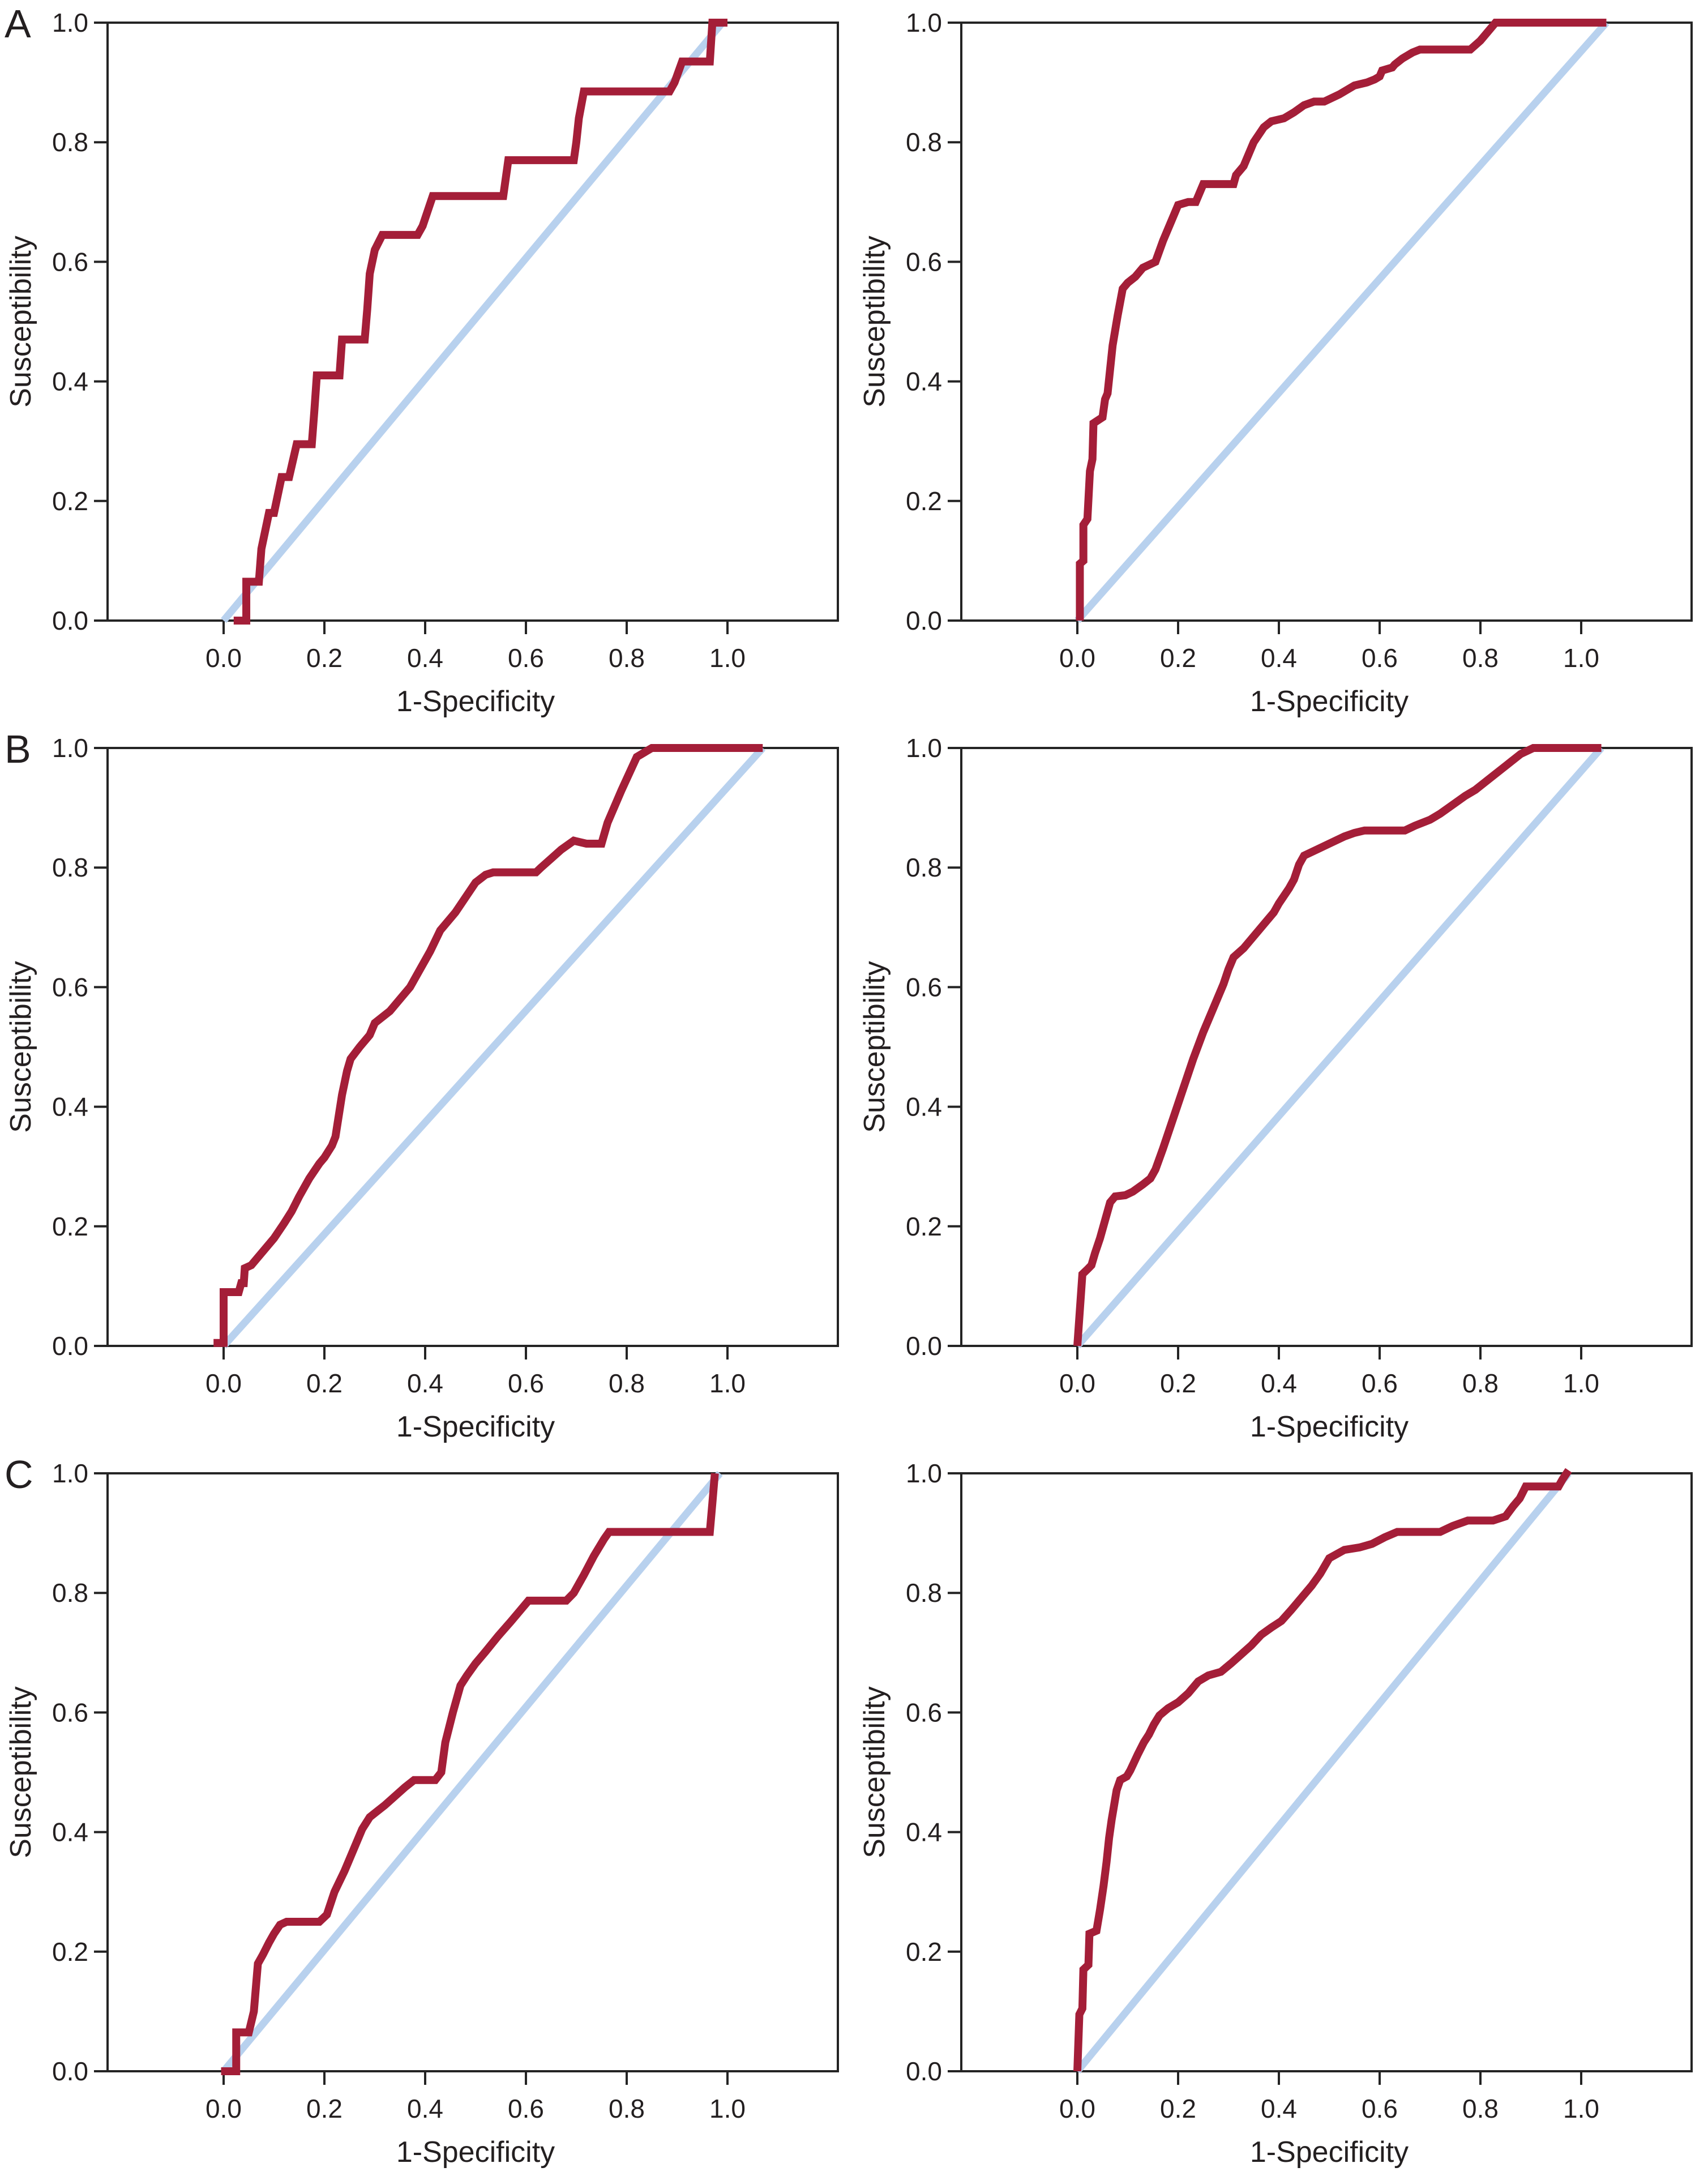 This screenshot has height=2176, width=1708. Describe the element at coordinates (19, 1474) in the screenshot. I see `panel-letter: C` at that location.